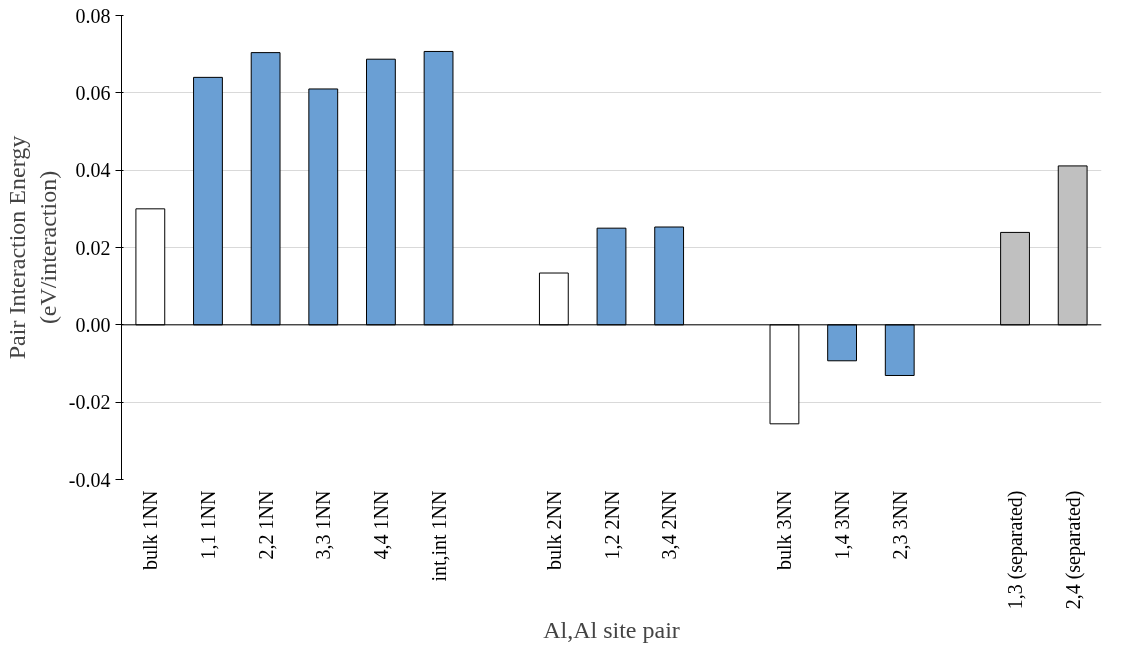 The image size is (1121, 646). Describe the element at coordinates (669, 525) in the screenshot. I see `x-tick-label: 3,4 2NN` at that location.